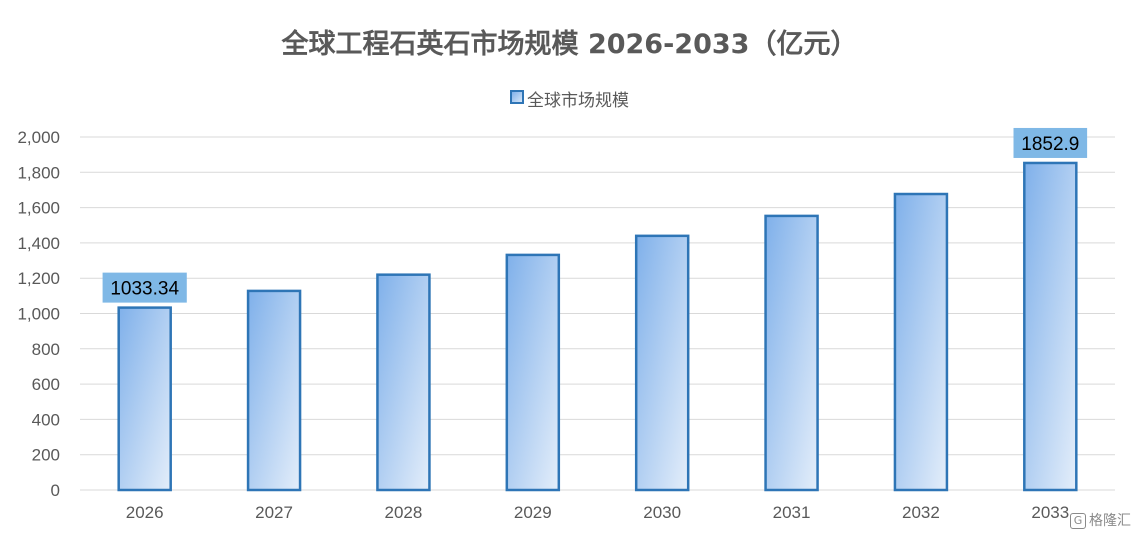 Image resolution: width=1139 pixels, height=536 pixels. Describe the element at coordinates (662, 512) in the screenshot. I see `x-tick-label: 2030` at that location.